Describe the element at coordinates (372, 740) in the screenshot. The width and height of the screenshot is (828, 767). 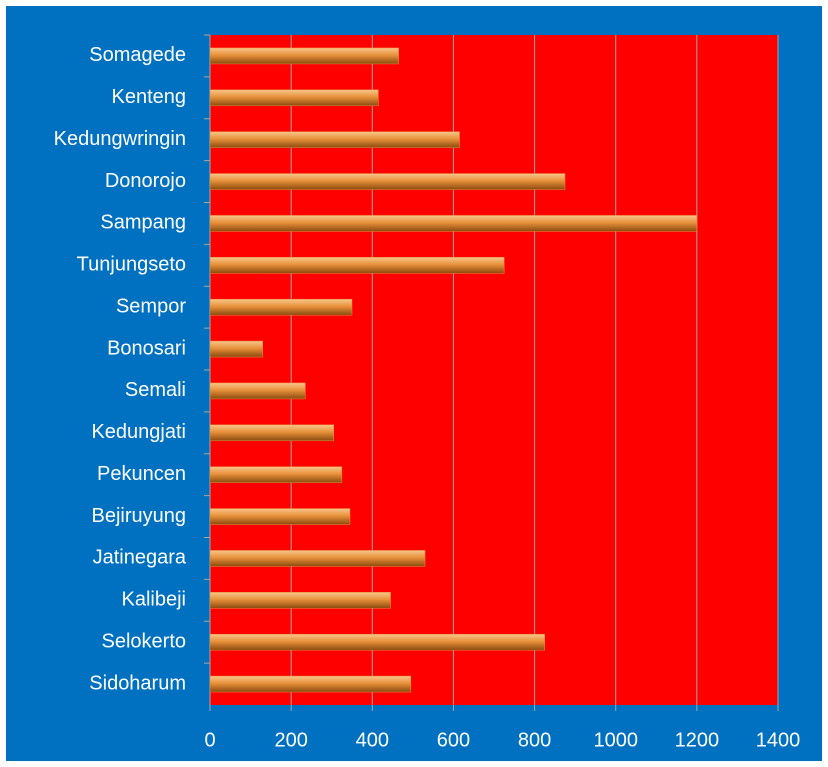
I see `x-tick-label: 400` at that location.